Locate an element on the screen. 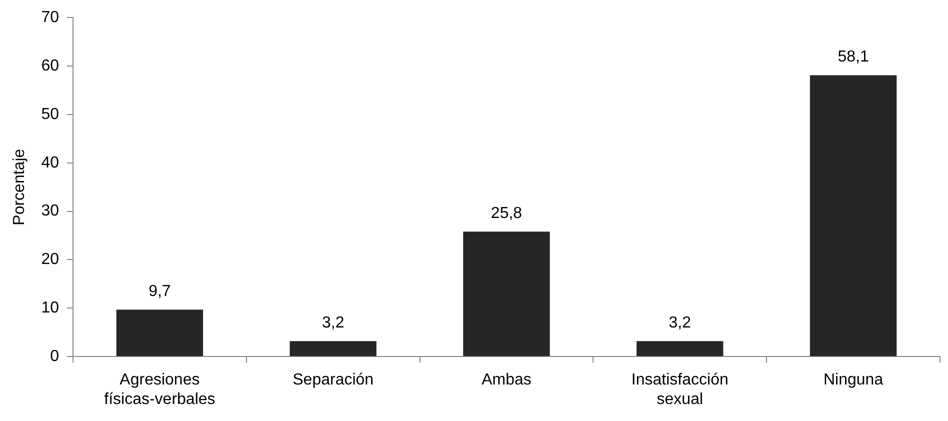 Image resolution: width=948 pixels, height=421 pixels. x-tick-label: Ninguna is located at coordinates (853, 380).